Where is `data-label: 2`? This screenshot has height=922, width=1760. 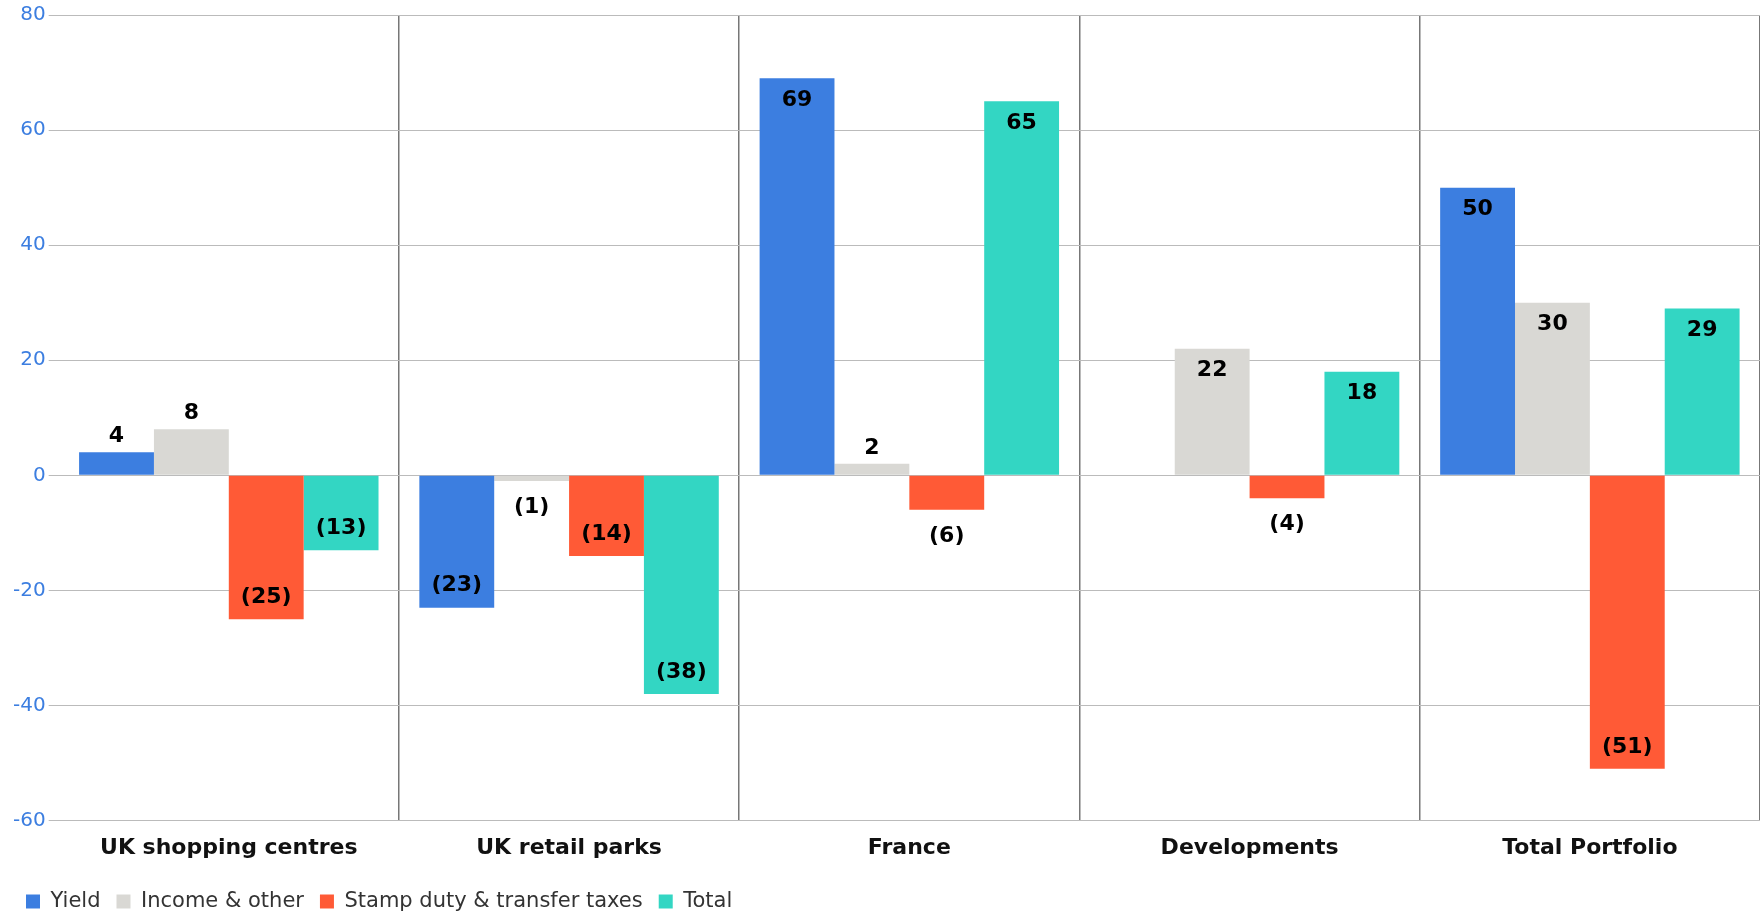
data-label: 2 is located at coordinates (872, 446).